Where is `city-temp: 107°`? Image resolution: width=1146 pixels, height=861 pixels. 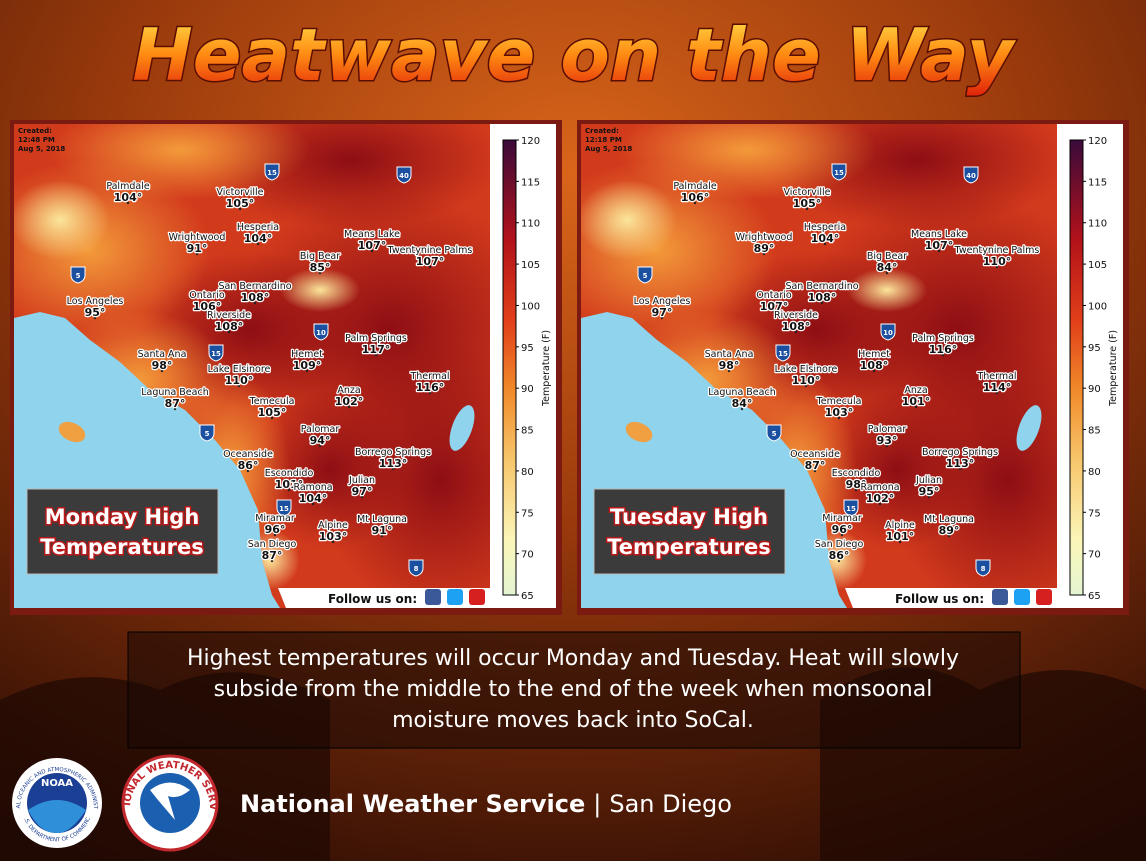 city-temp: 107° is located at coordinates (774, 306).